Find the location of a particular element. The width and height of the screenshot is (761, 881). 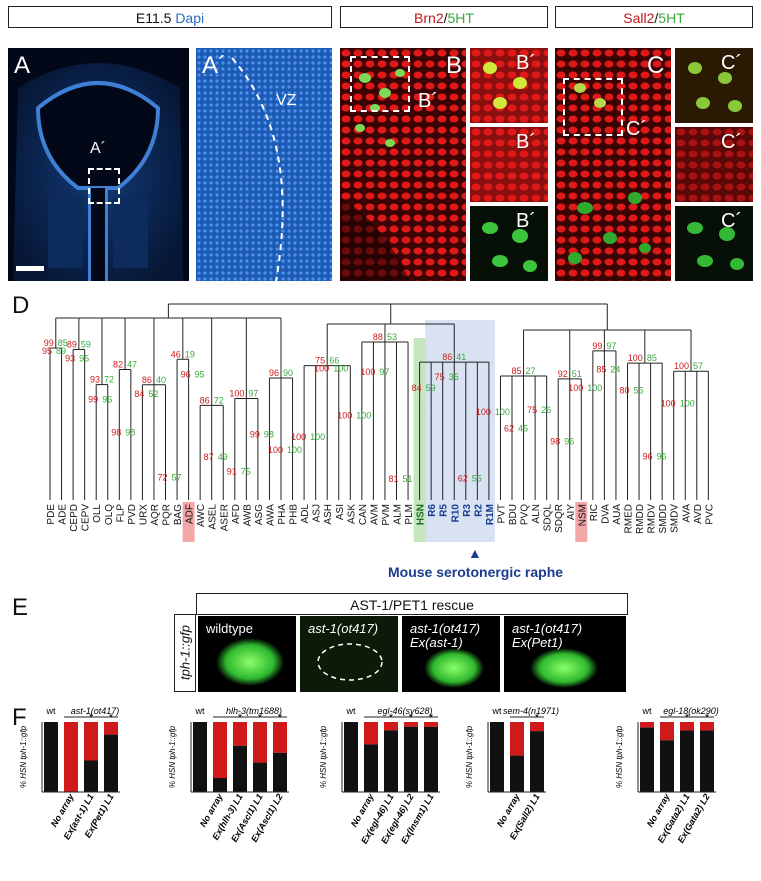

bootstrap-red: 62 is located at coordinates (463, 479).